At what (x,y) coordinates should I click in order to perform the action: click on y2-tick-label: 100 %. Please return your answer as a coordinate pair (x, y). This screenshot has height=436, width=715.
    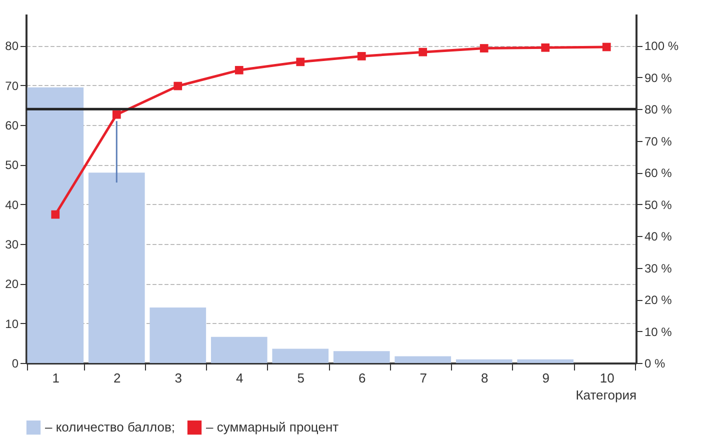
    Looking at the image, I should click on (661, 46).